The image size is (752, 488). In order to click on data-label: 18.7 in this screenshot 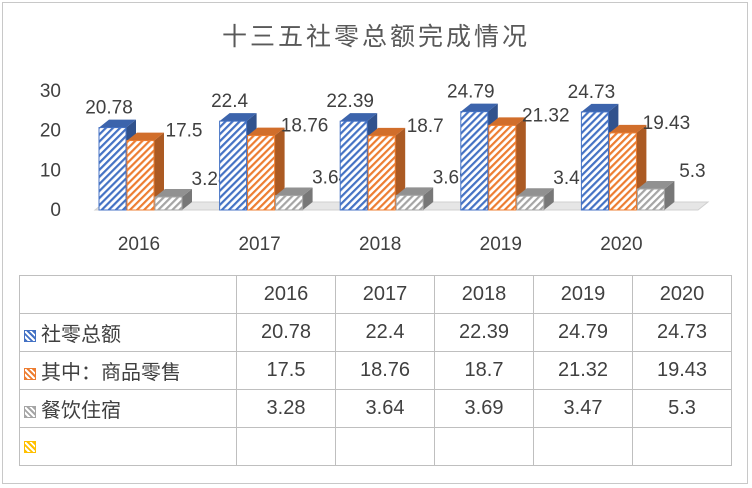, I will do `click(425, 126)`.